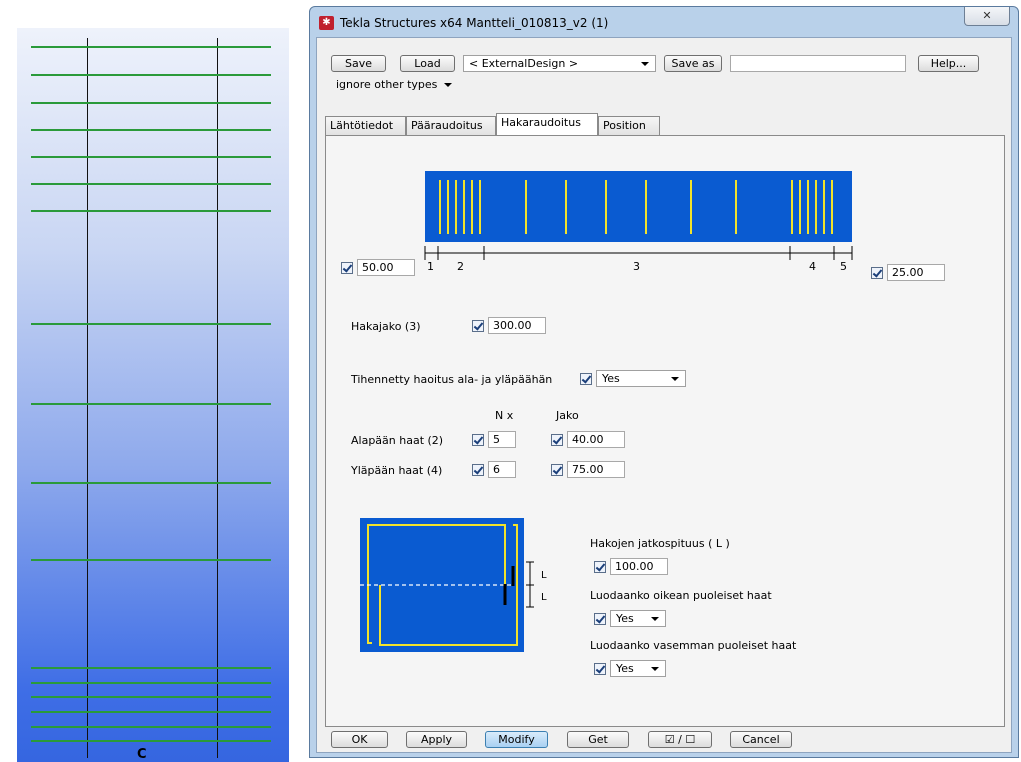 Image resolution: width=1021 pixels, height=762 pixels. I want to click on save-as-name-input, so click(818, 63).